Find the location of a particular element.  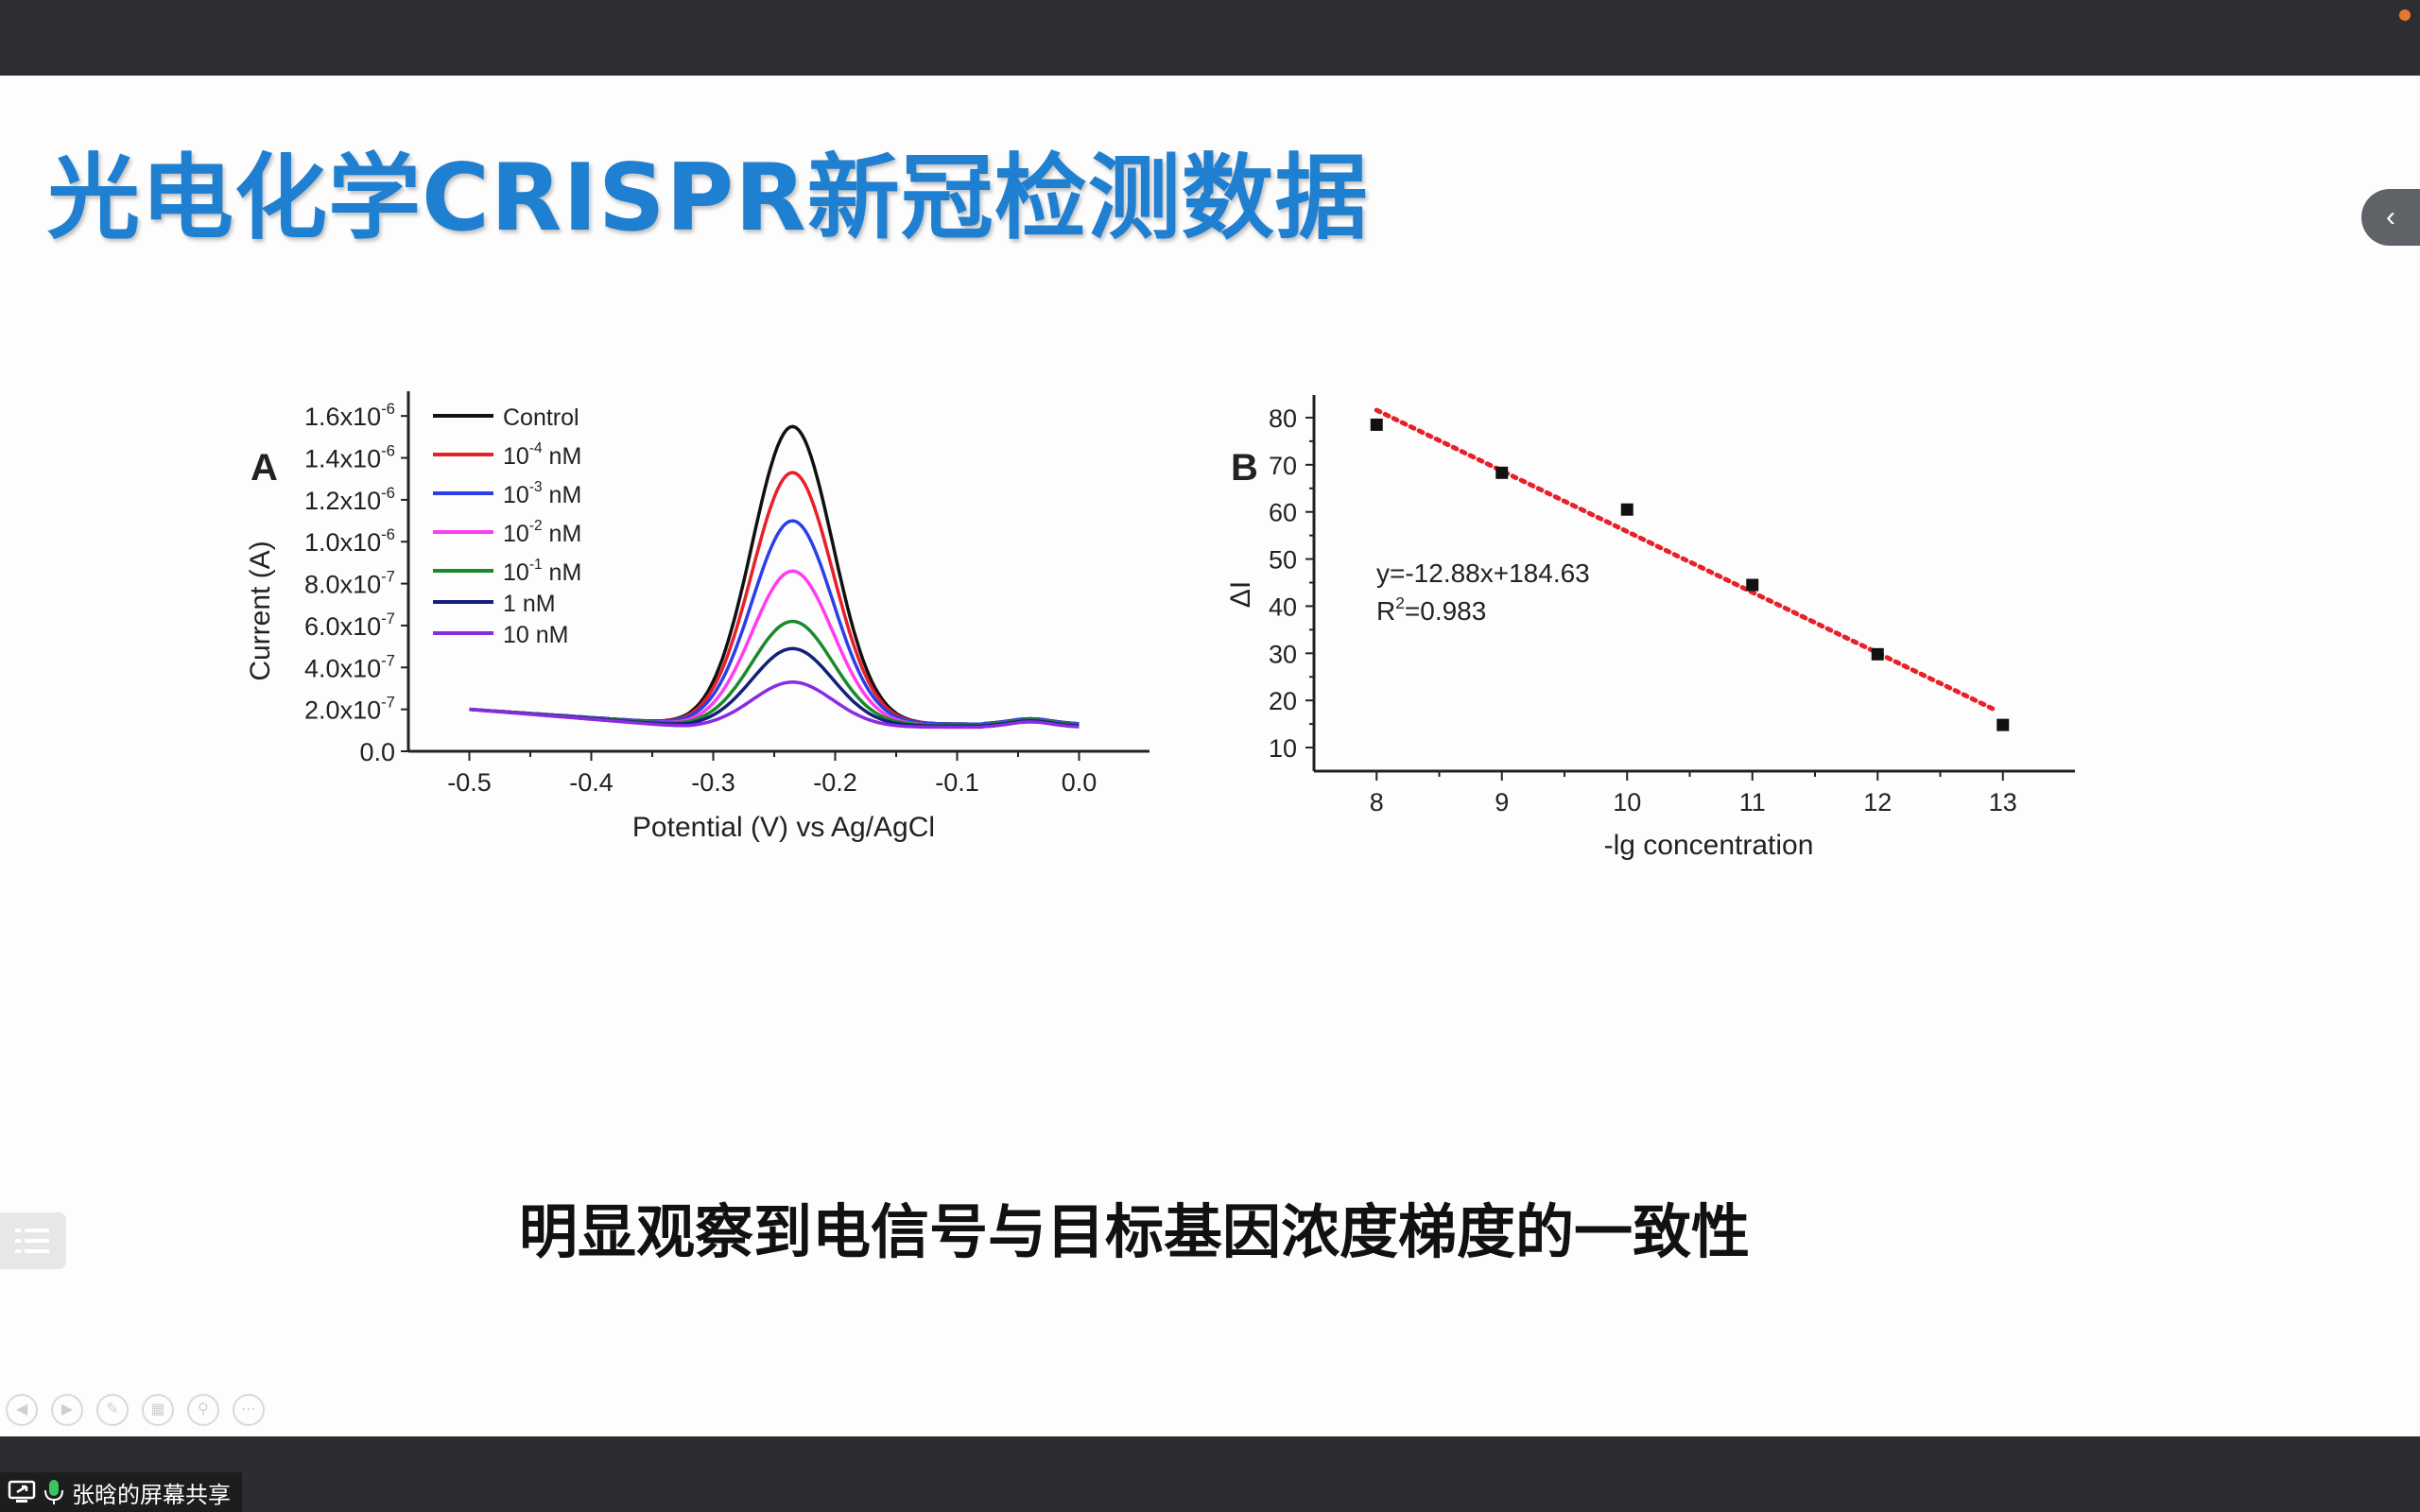

chart-a-legend-label: 10-3 nM is located at coordinates (542, 493).